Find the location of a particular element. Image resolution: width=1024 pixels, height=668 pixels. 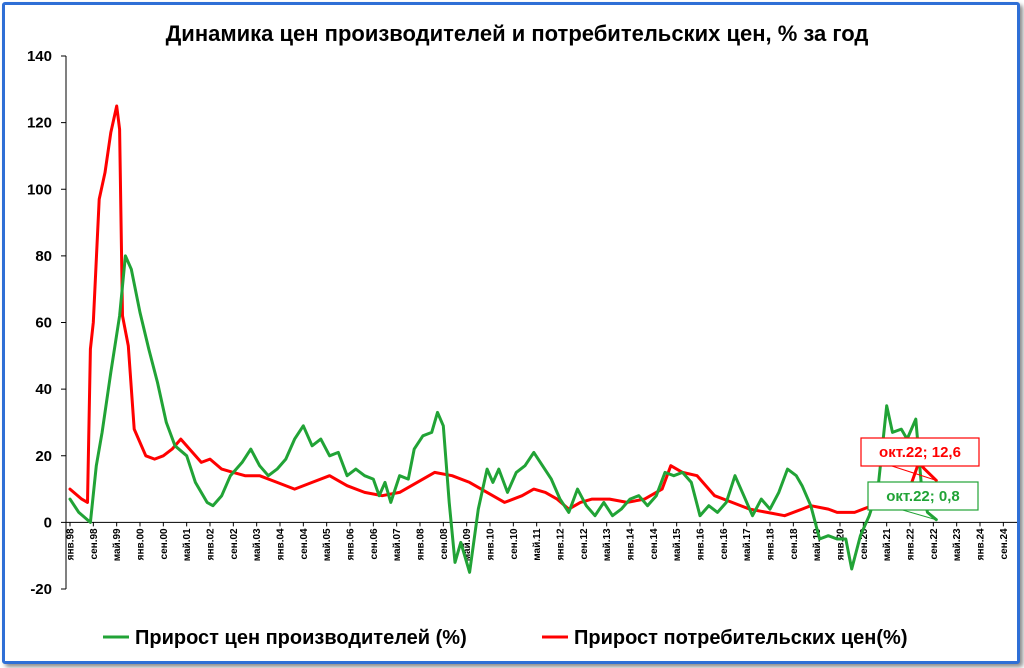

x-tick-label: сен.08 is located at coordinates (444, 544).